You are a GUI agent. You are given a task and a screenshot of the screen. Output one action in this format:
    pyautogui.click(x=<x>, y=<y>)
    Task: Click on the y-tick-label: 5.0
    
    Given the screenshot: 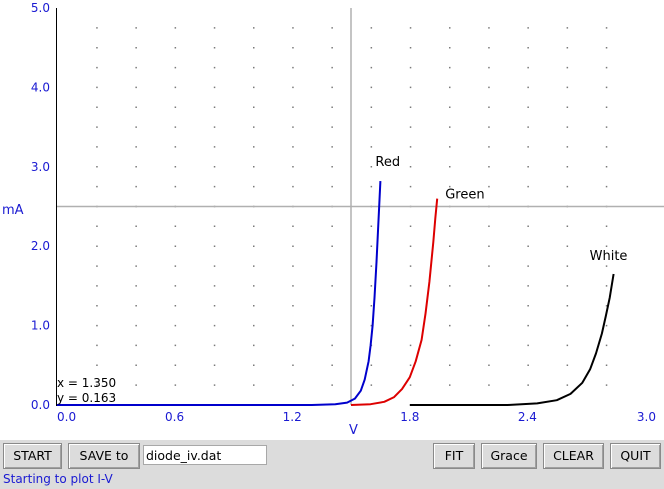 What is the action you would take?
    pyautogui.click(x=40, y=8)
    